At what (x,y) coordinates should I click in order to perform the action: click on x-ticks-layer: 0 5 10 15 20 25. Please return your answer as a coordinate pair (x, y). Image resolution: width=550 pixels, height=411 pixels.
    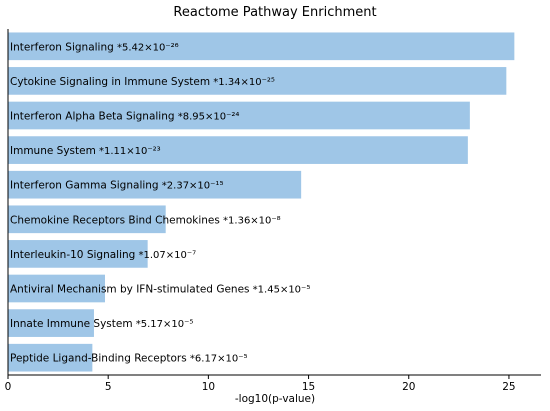
    Looking at the image, I should click on (260, 384).